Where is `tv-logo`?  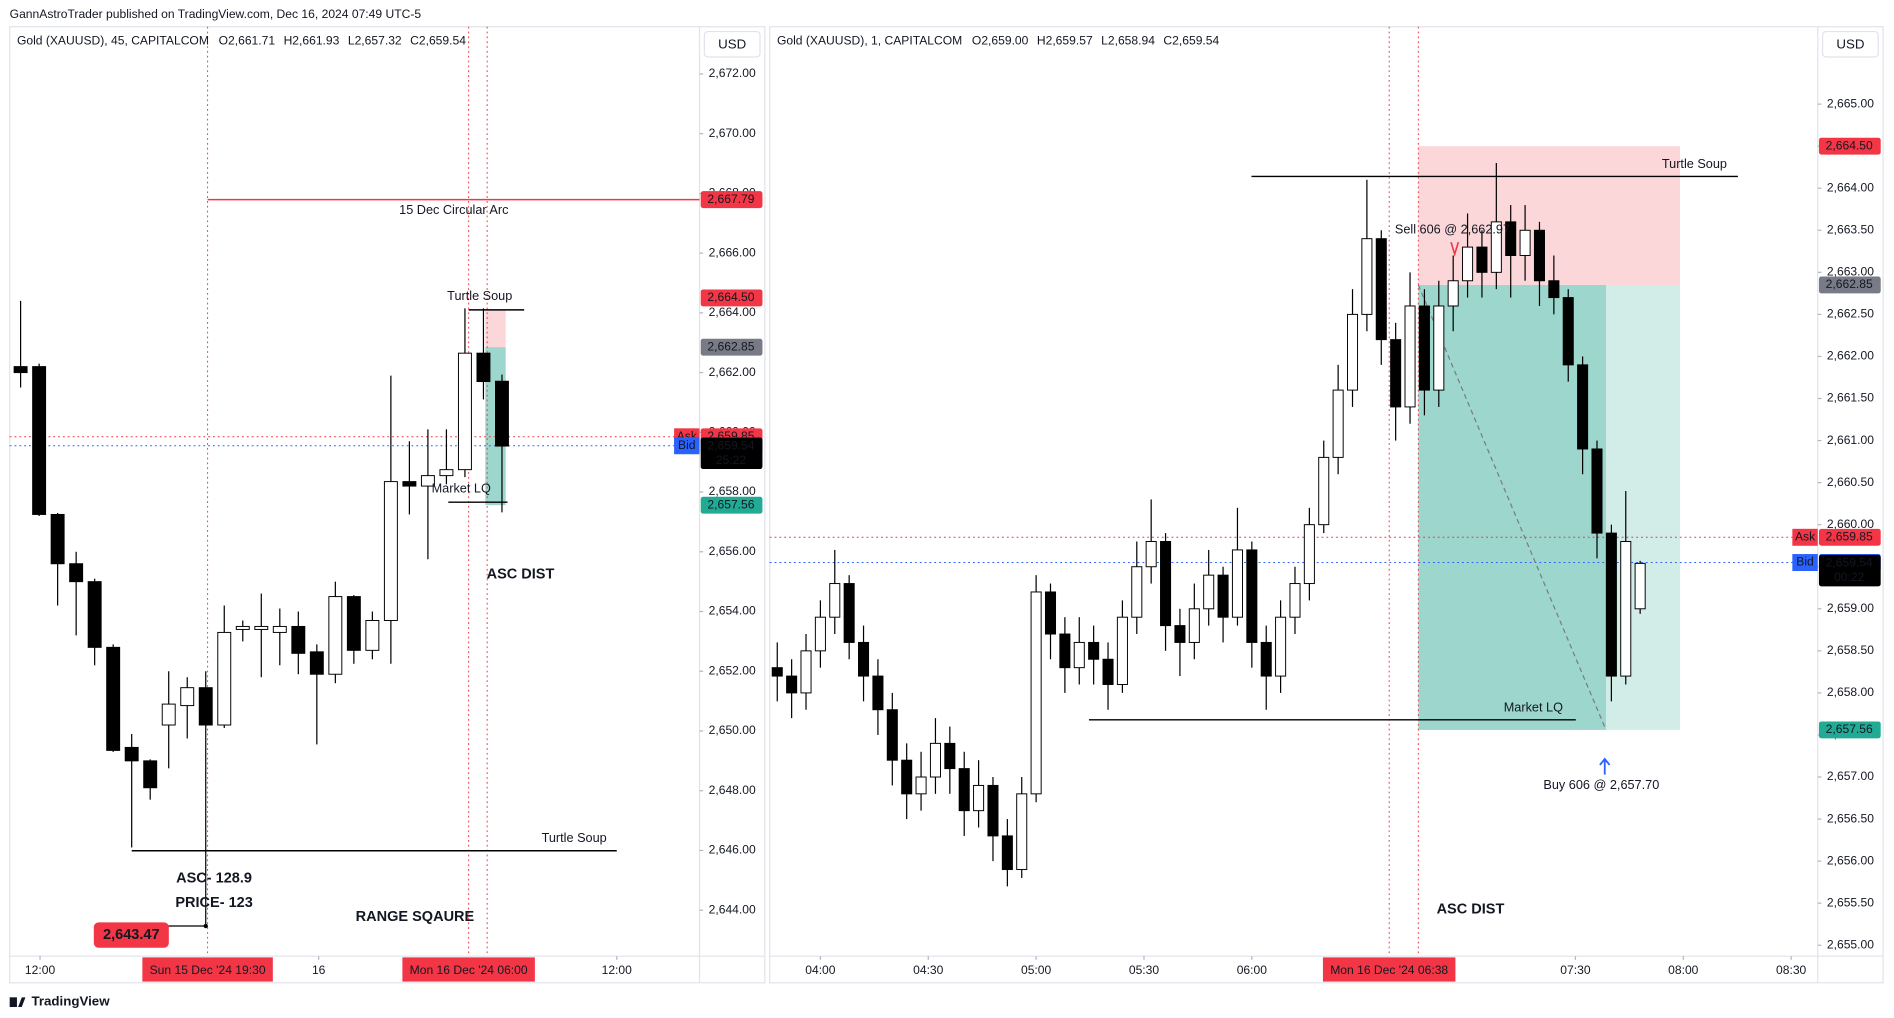 tv-logo is located at coordinates (17, 1002).